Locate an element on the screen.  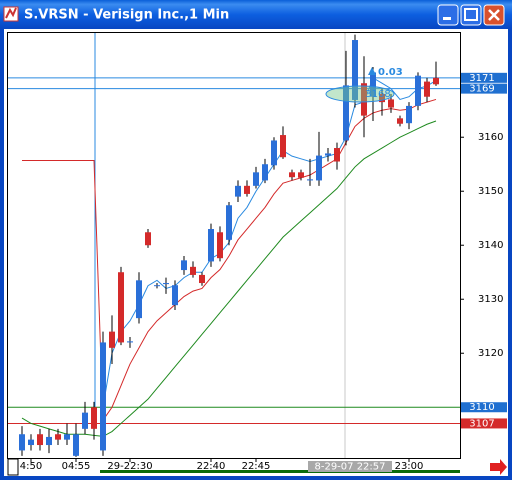
y-tick-label: 3140 is located at coordinates (490, 245).